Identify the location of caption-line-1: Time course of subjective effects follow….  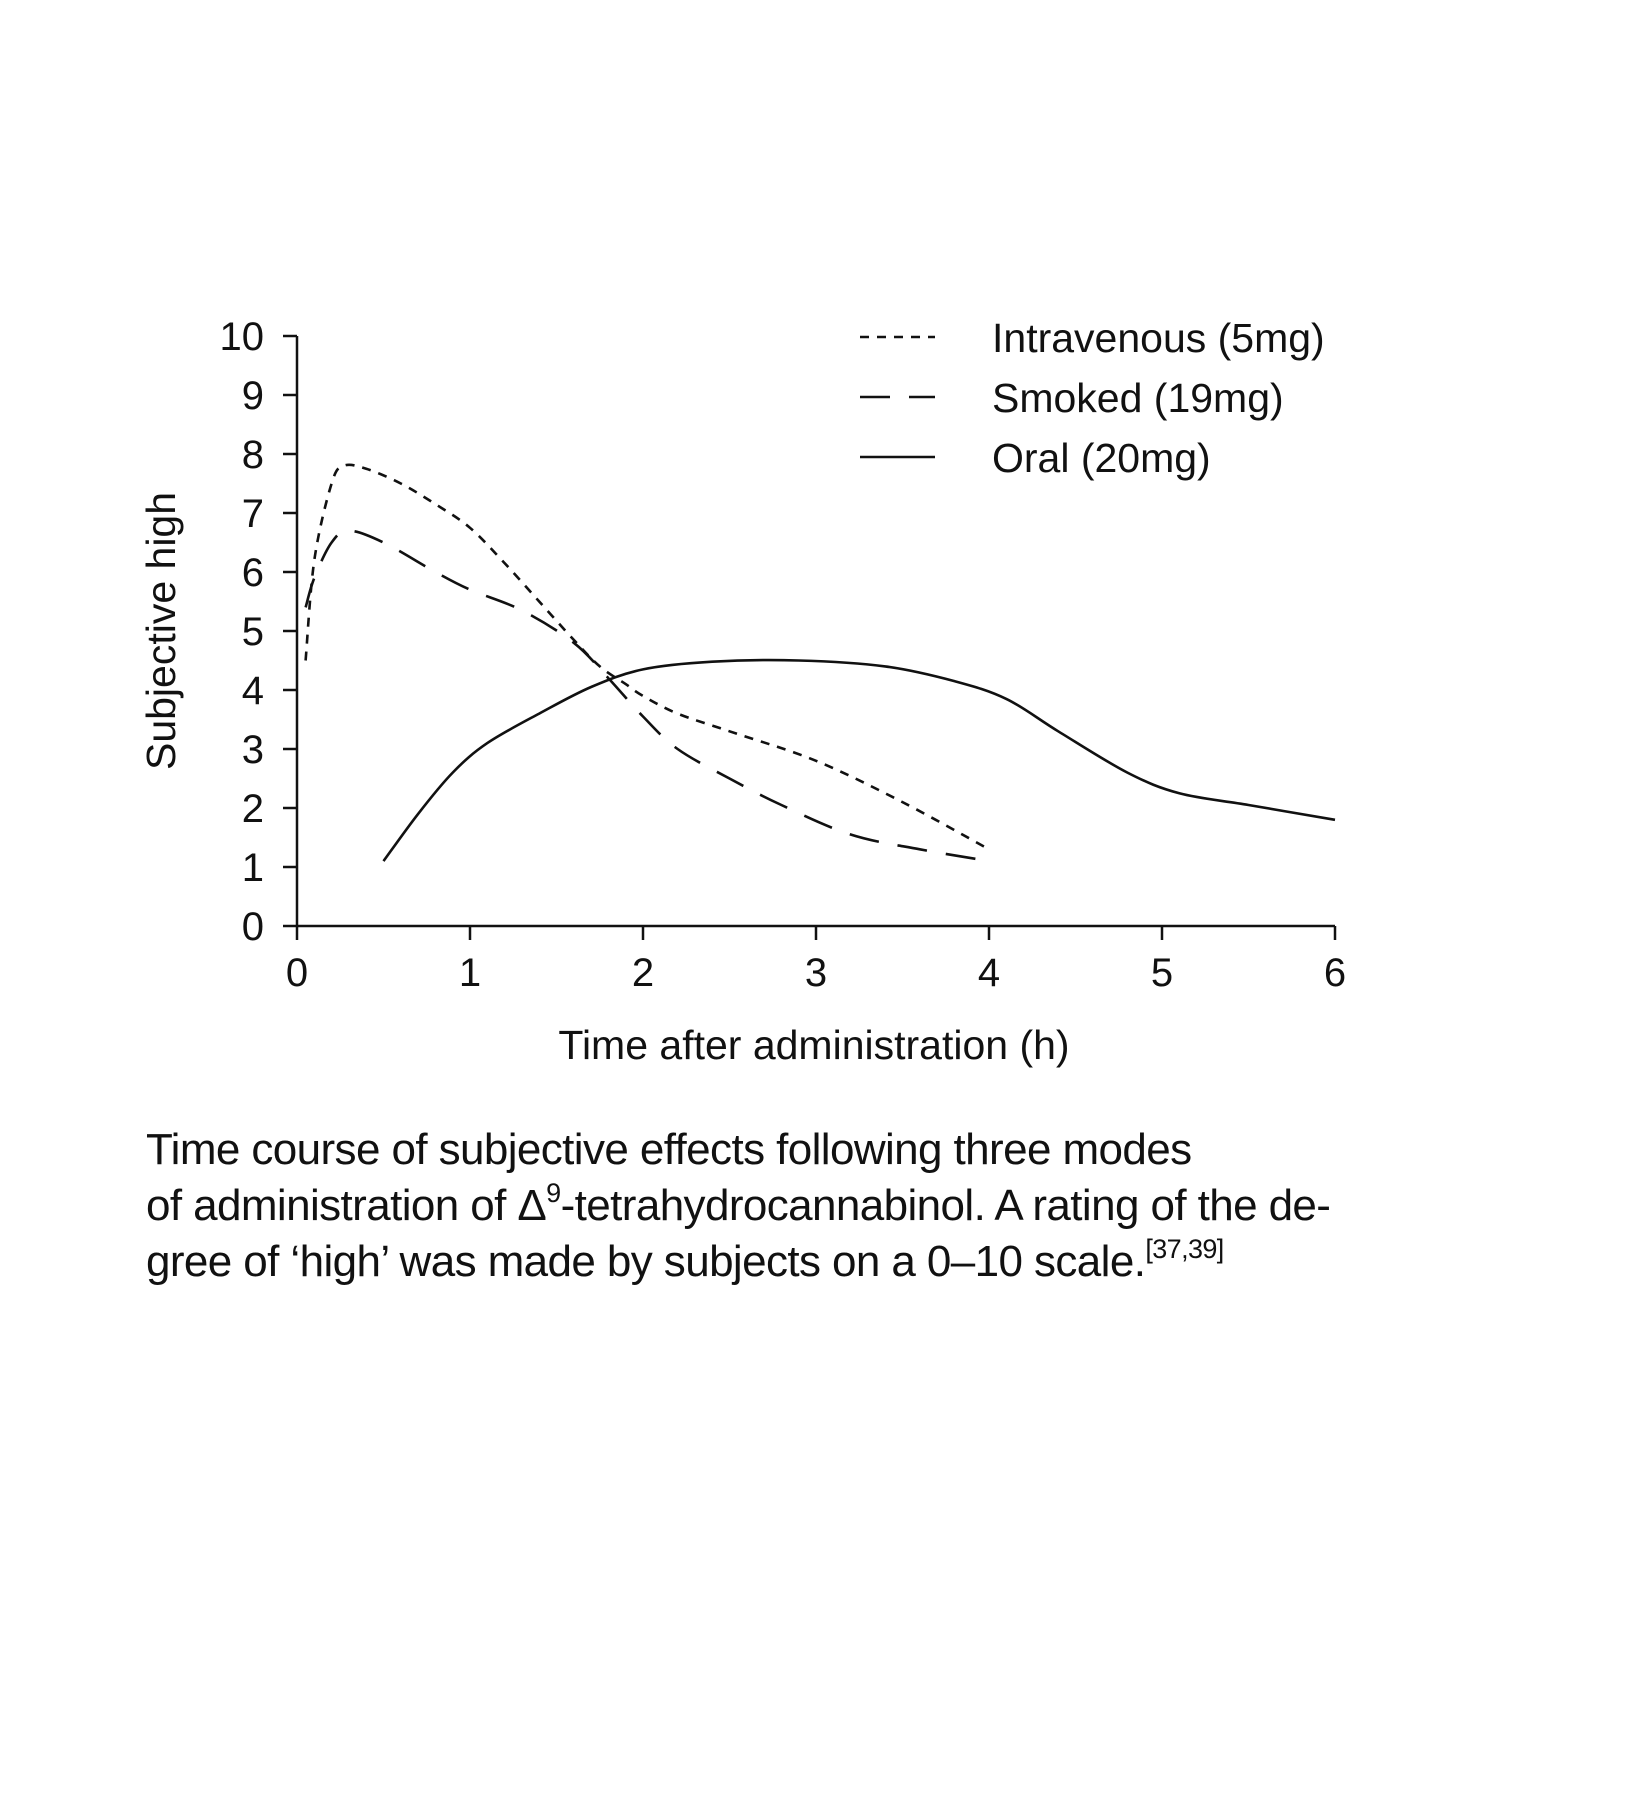
(669, 1149).